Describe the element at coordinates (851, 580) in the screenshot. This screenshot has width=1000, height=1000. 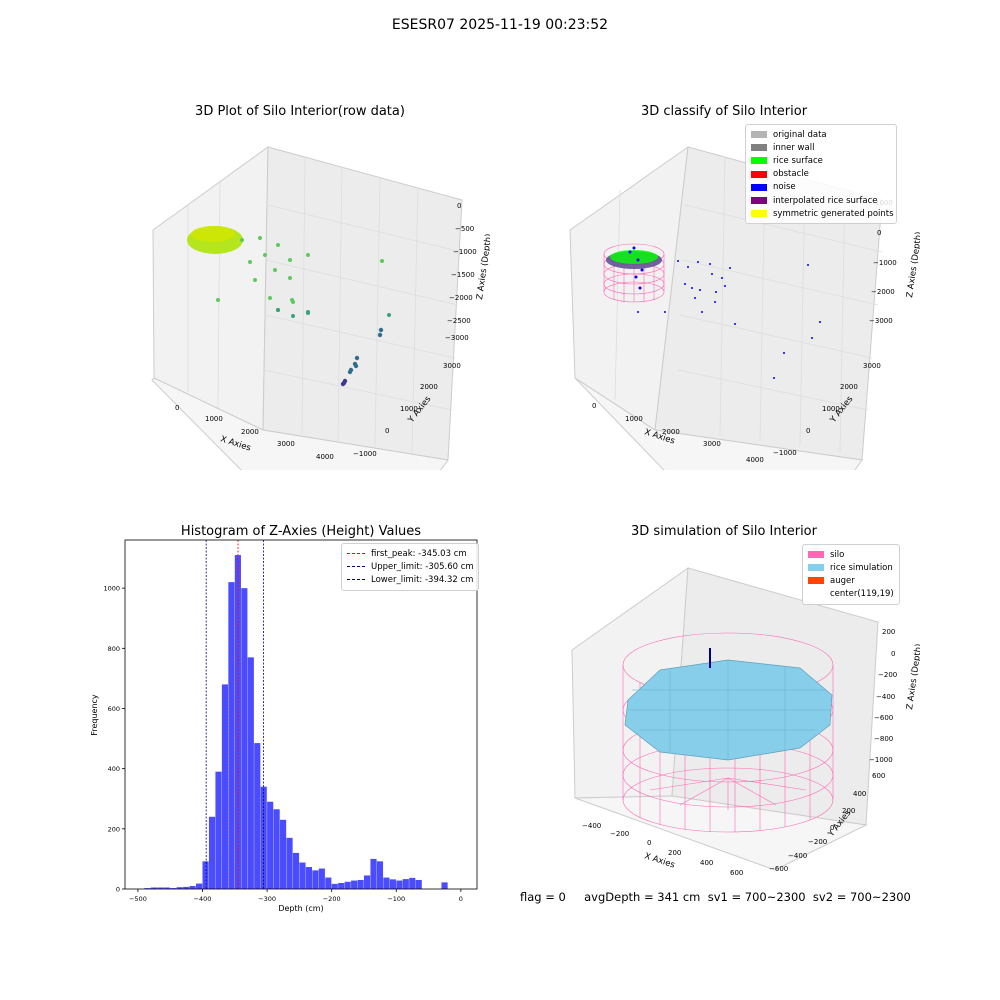
I see `legend-auger: auger` at that location.